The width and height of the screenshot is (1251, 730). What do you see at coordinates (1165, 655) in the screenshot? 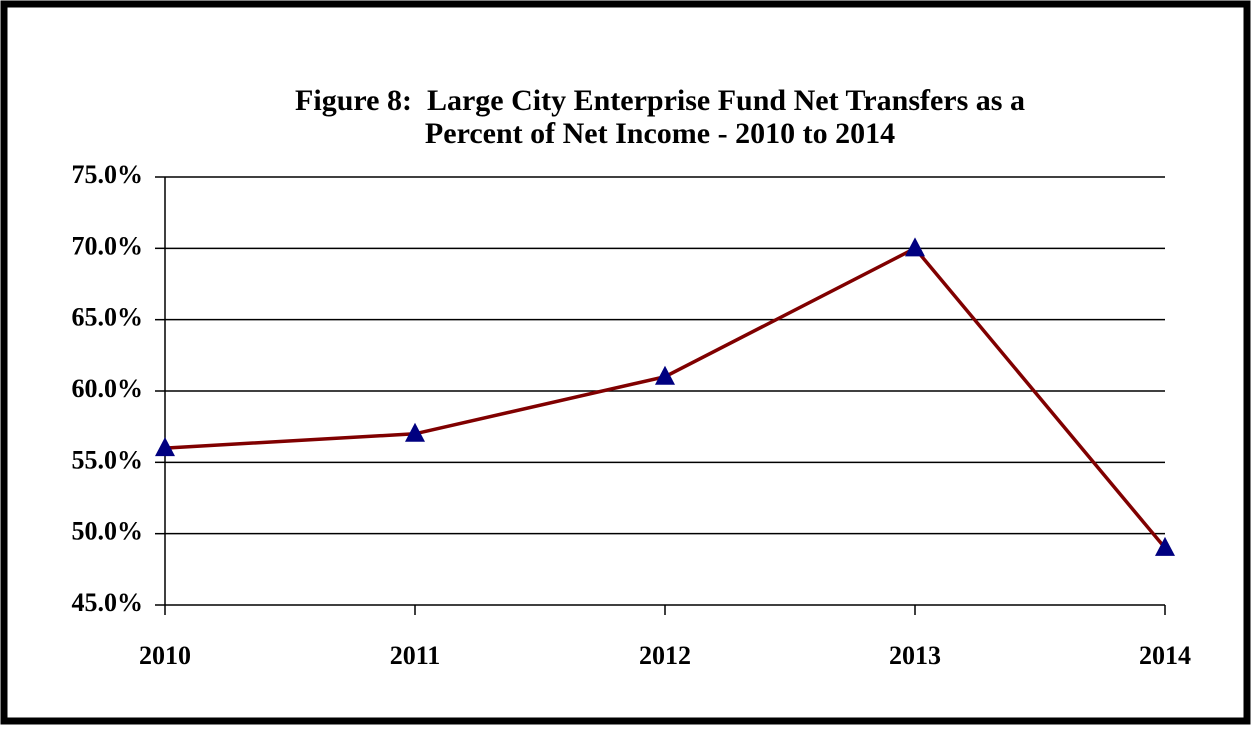
I see `x-tick-label: 2014` at bounding box center [1165, 655].